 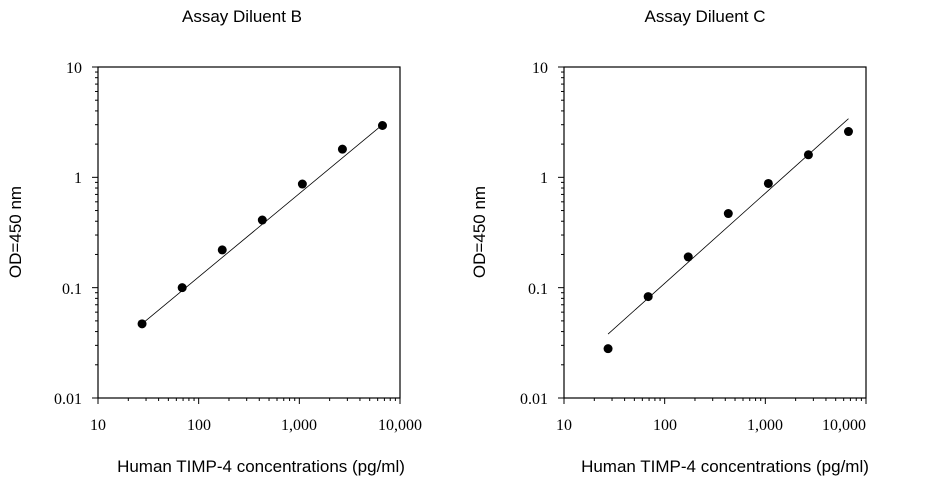 I want to click on chart-b-xtick-1000: 1,000, so click(x=299, y=425).